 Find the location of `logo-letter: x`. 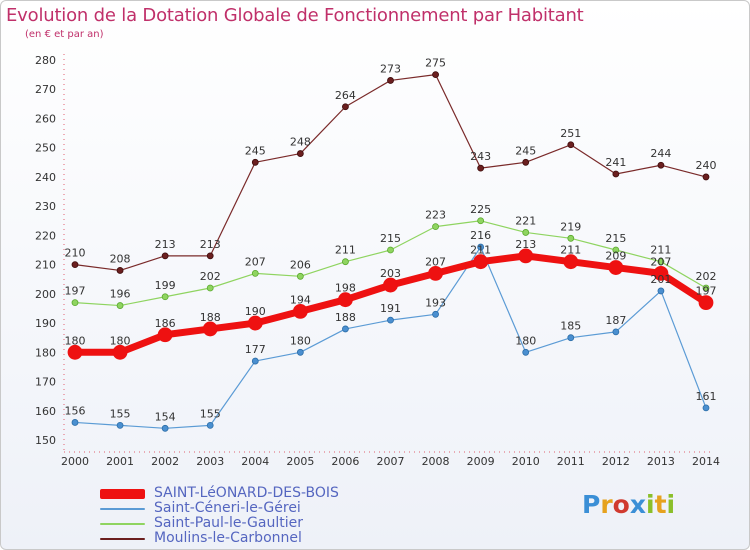

logo-letter: x is located at coordinates (637, 504).